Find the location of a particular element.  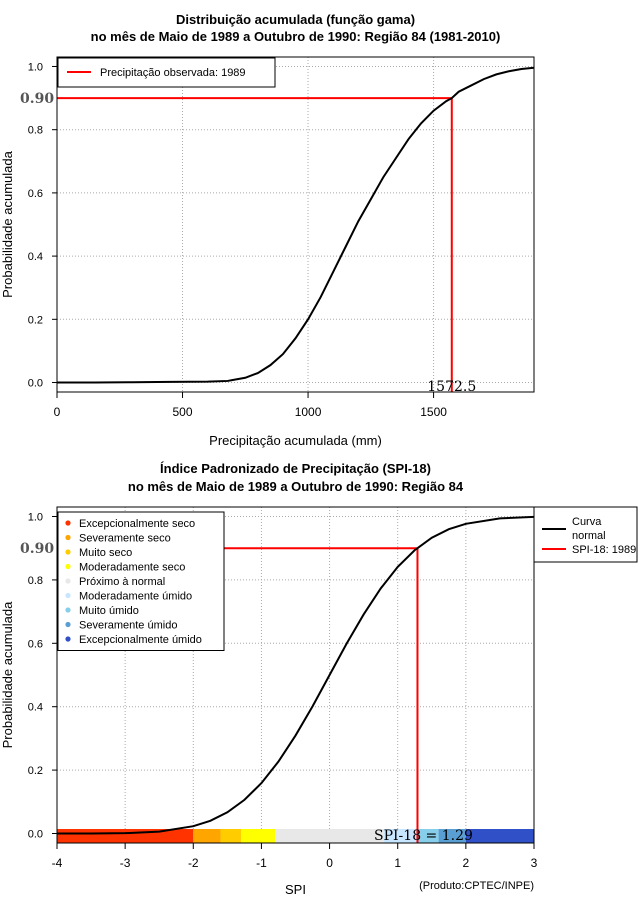

x-tick-label: 1500 is located at coordinates (433, 412).